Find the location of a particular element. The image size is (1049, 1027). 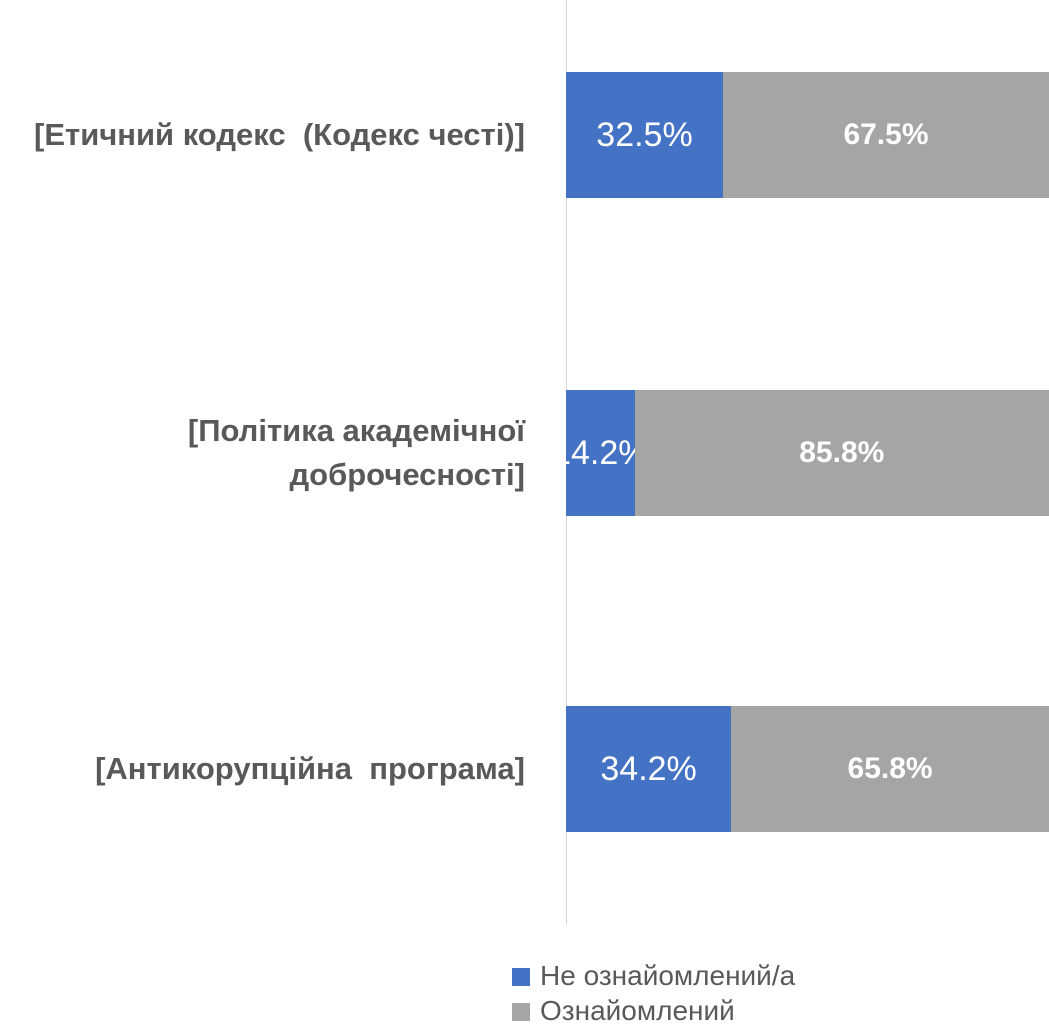

legend-label: Не ознайомлений/а is located at coordinates (668, 975).